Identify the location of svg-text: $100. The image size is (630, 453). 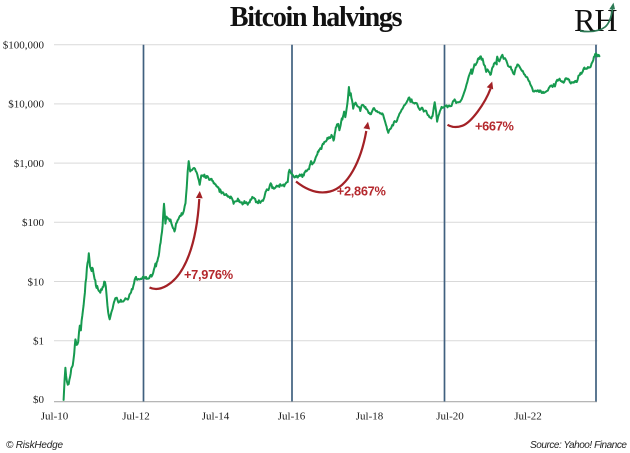
(33, 223).